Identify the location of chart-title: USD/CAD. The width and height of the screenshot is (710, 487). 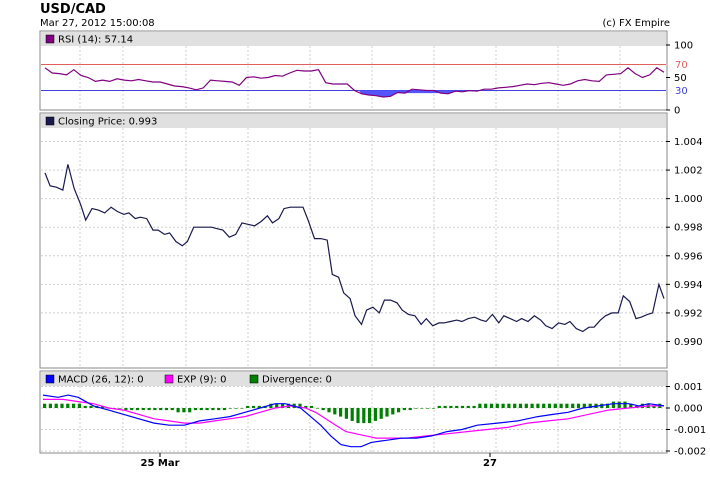
(73, 9).